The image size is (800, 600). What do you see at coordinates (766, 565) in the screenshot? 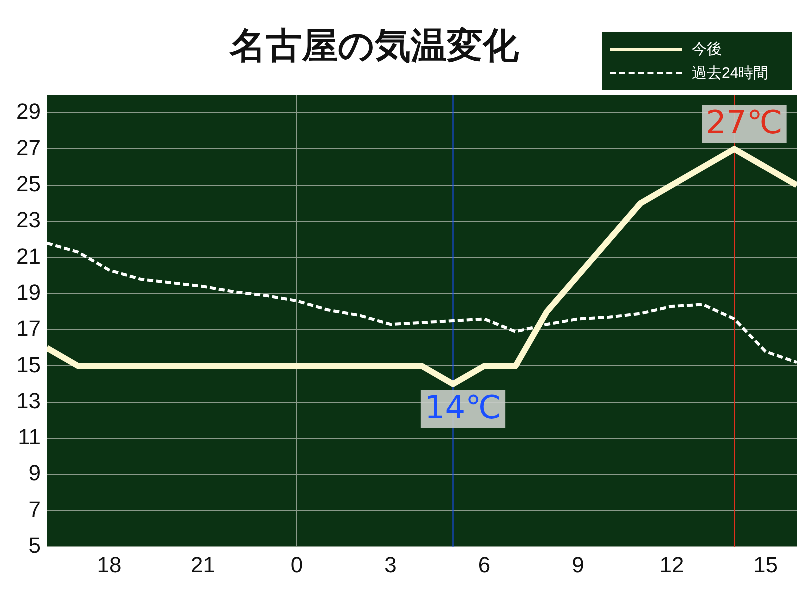
I see `x-tick-label: 15` at bounding box center [766, 565].